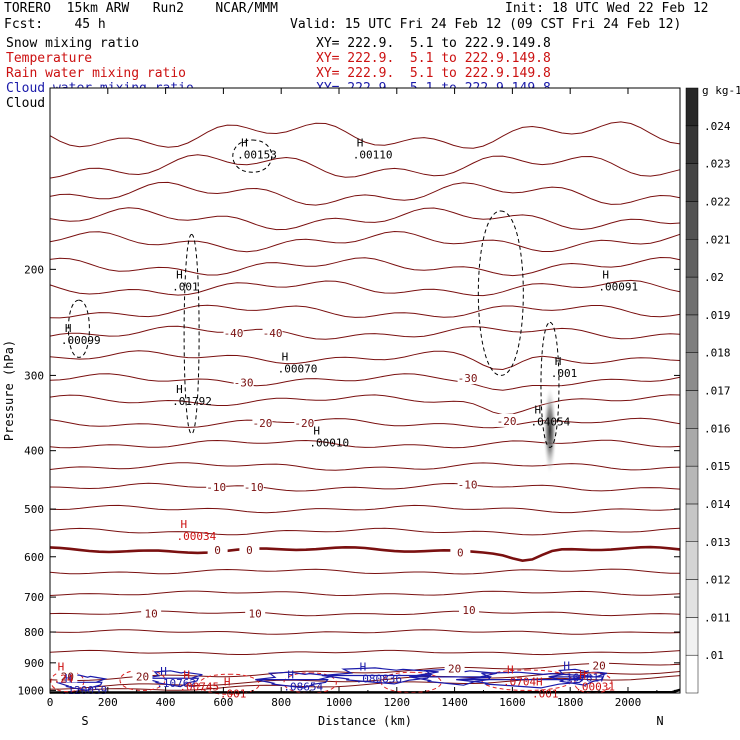 The image size is (740, 740). Describe the element at coordinates (714, 277) in the screenshot. I see `colorbar-tick-10: .02` at that location.